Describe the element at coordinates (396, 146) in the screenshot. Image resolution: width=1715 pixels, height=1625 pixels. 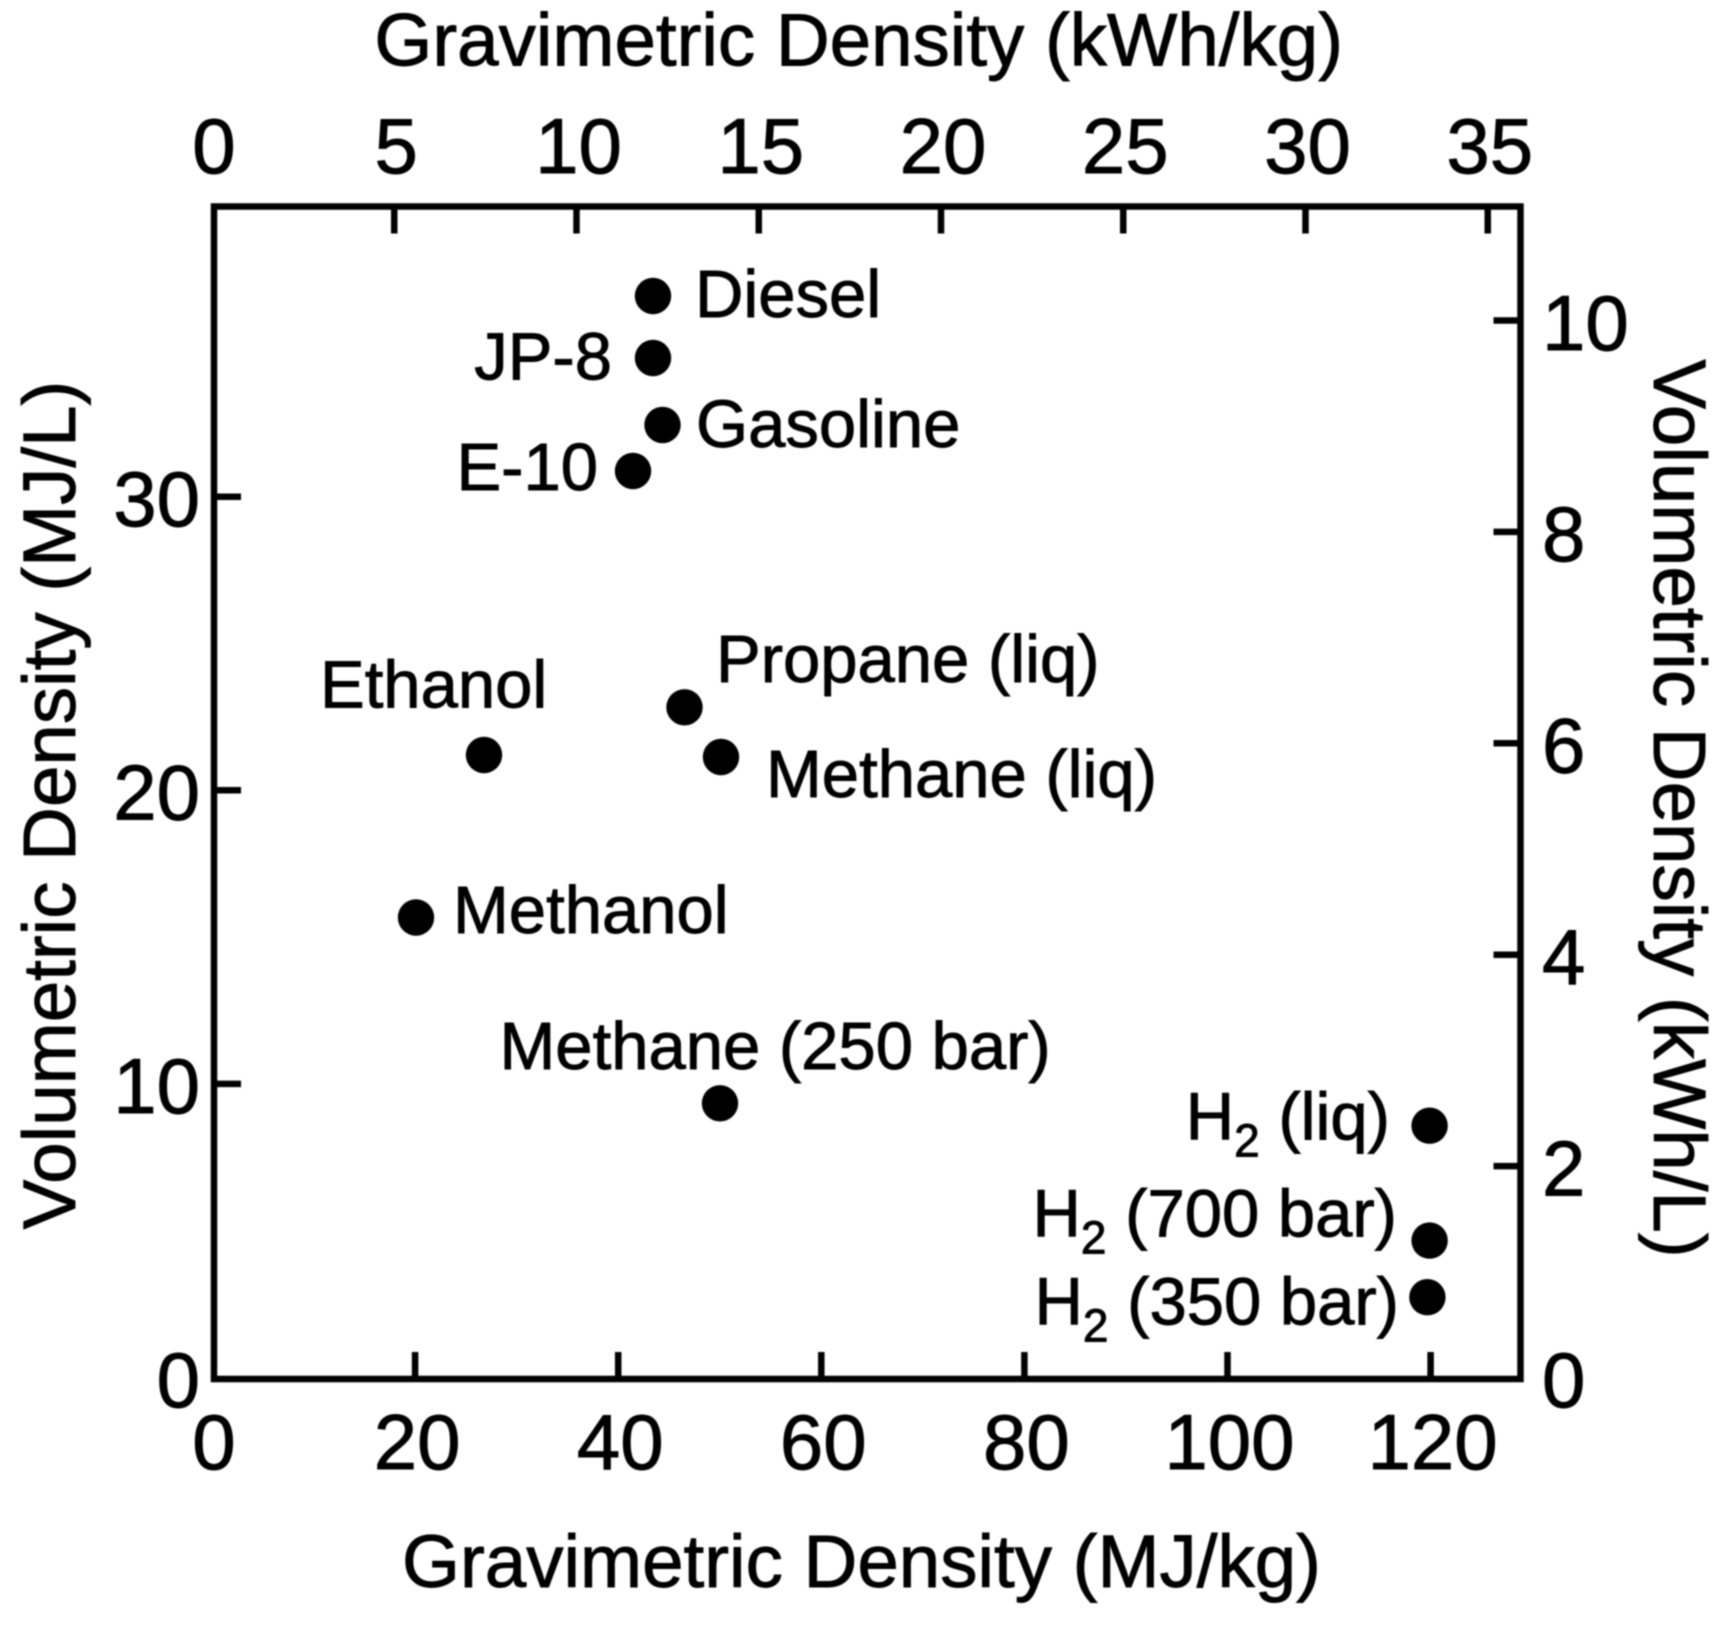
I see `svg-text: 5` at that location.